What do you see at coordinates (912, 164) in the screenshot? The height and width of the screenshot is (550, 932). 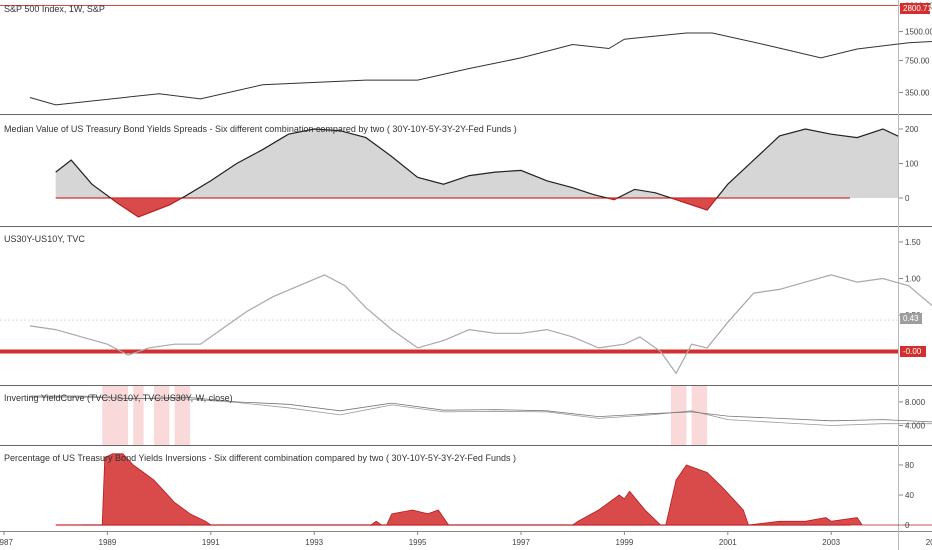 I see `median-y-tick: 100` at bounding box center [912, 164].